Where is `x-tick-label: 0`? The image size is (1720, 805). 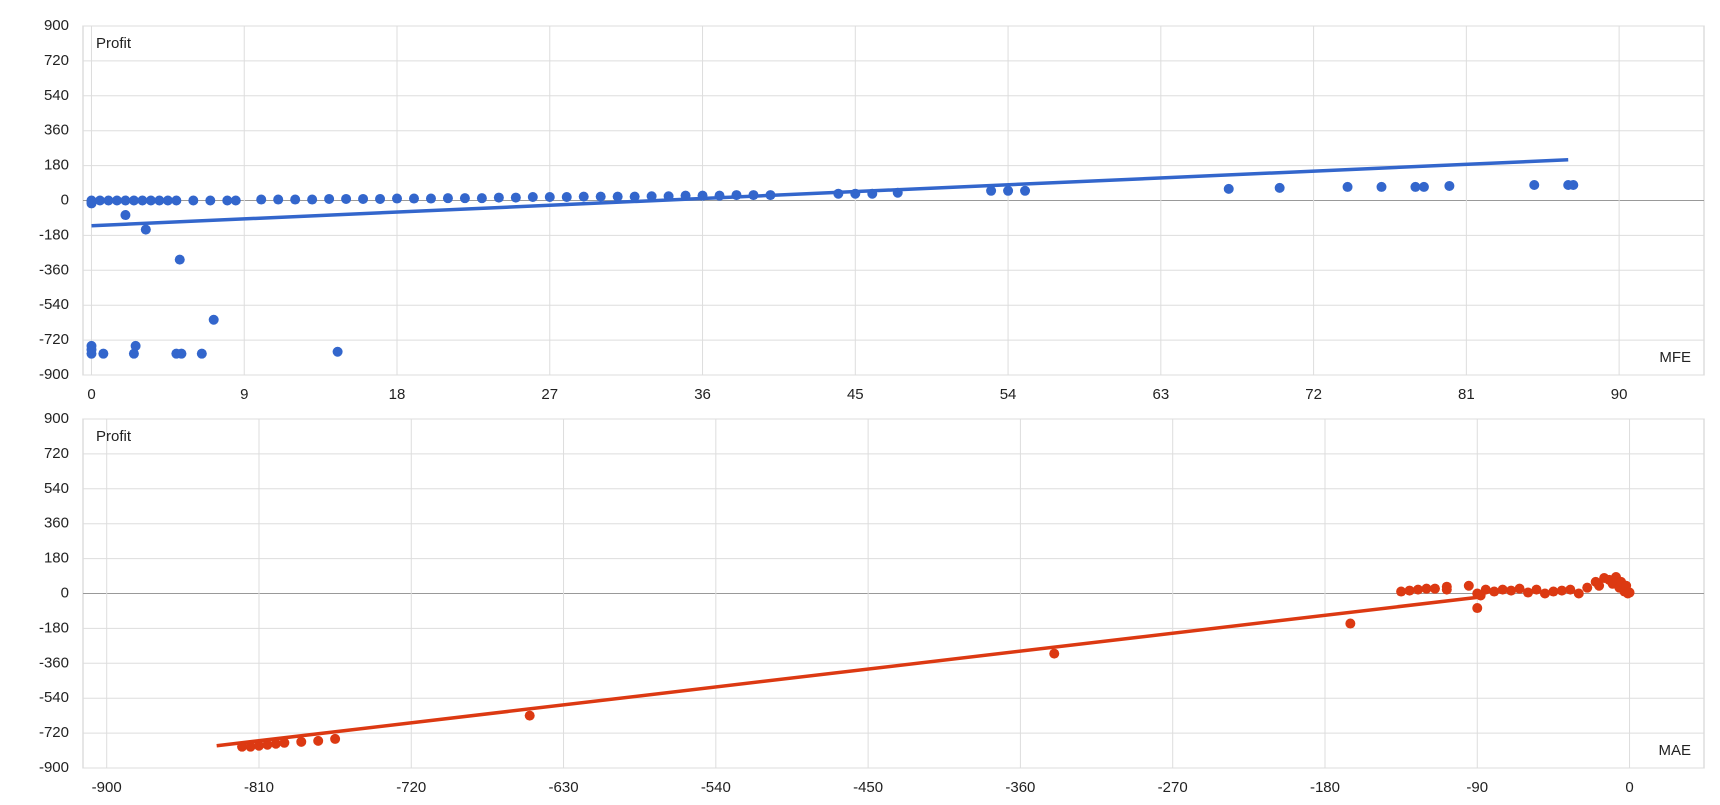 x-tick-label: 0 is located at coordinates (91, 394).